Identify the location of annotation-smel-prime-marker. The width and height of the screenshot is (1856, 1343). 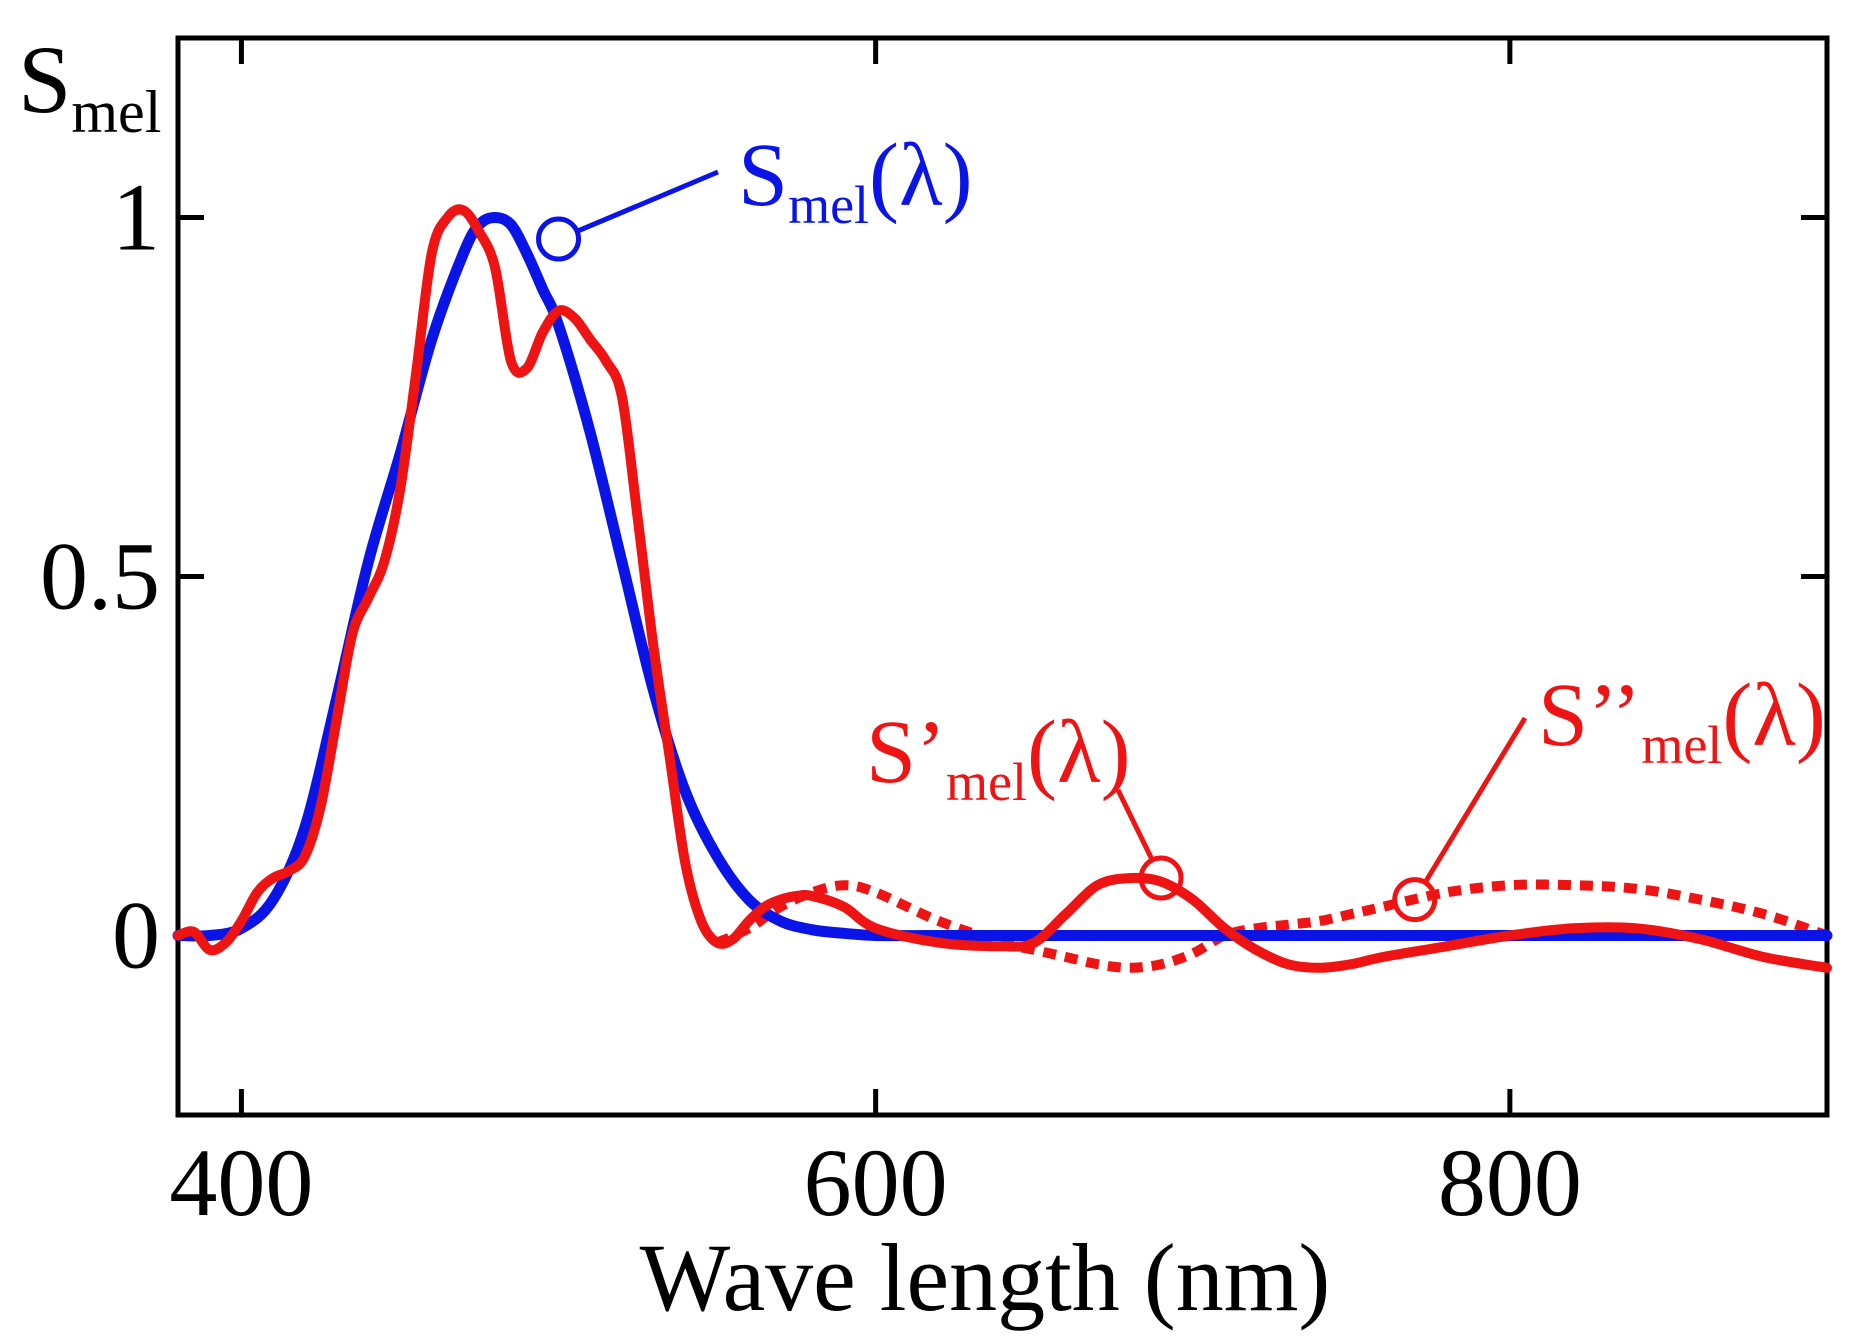
(1161, 878).